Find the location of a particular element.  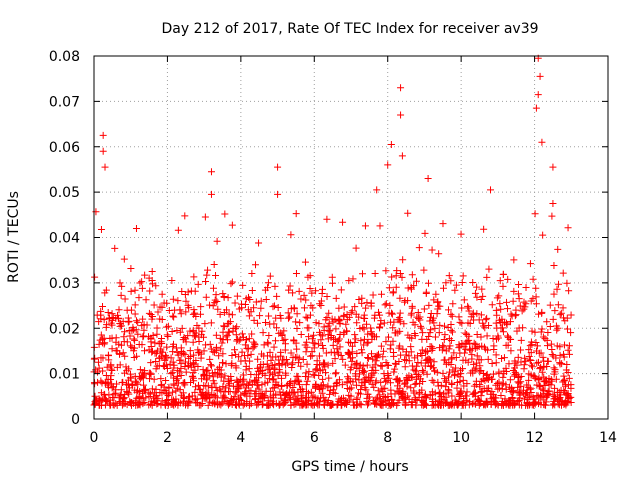

x-tick-label: 14 is located at coordinates (608, 438).